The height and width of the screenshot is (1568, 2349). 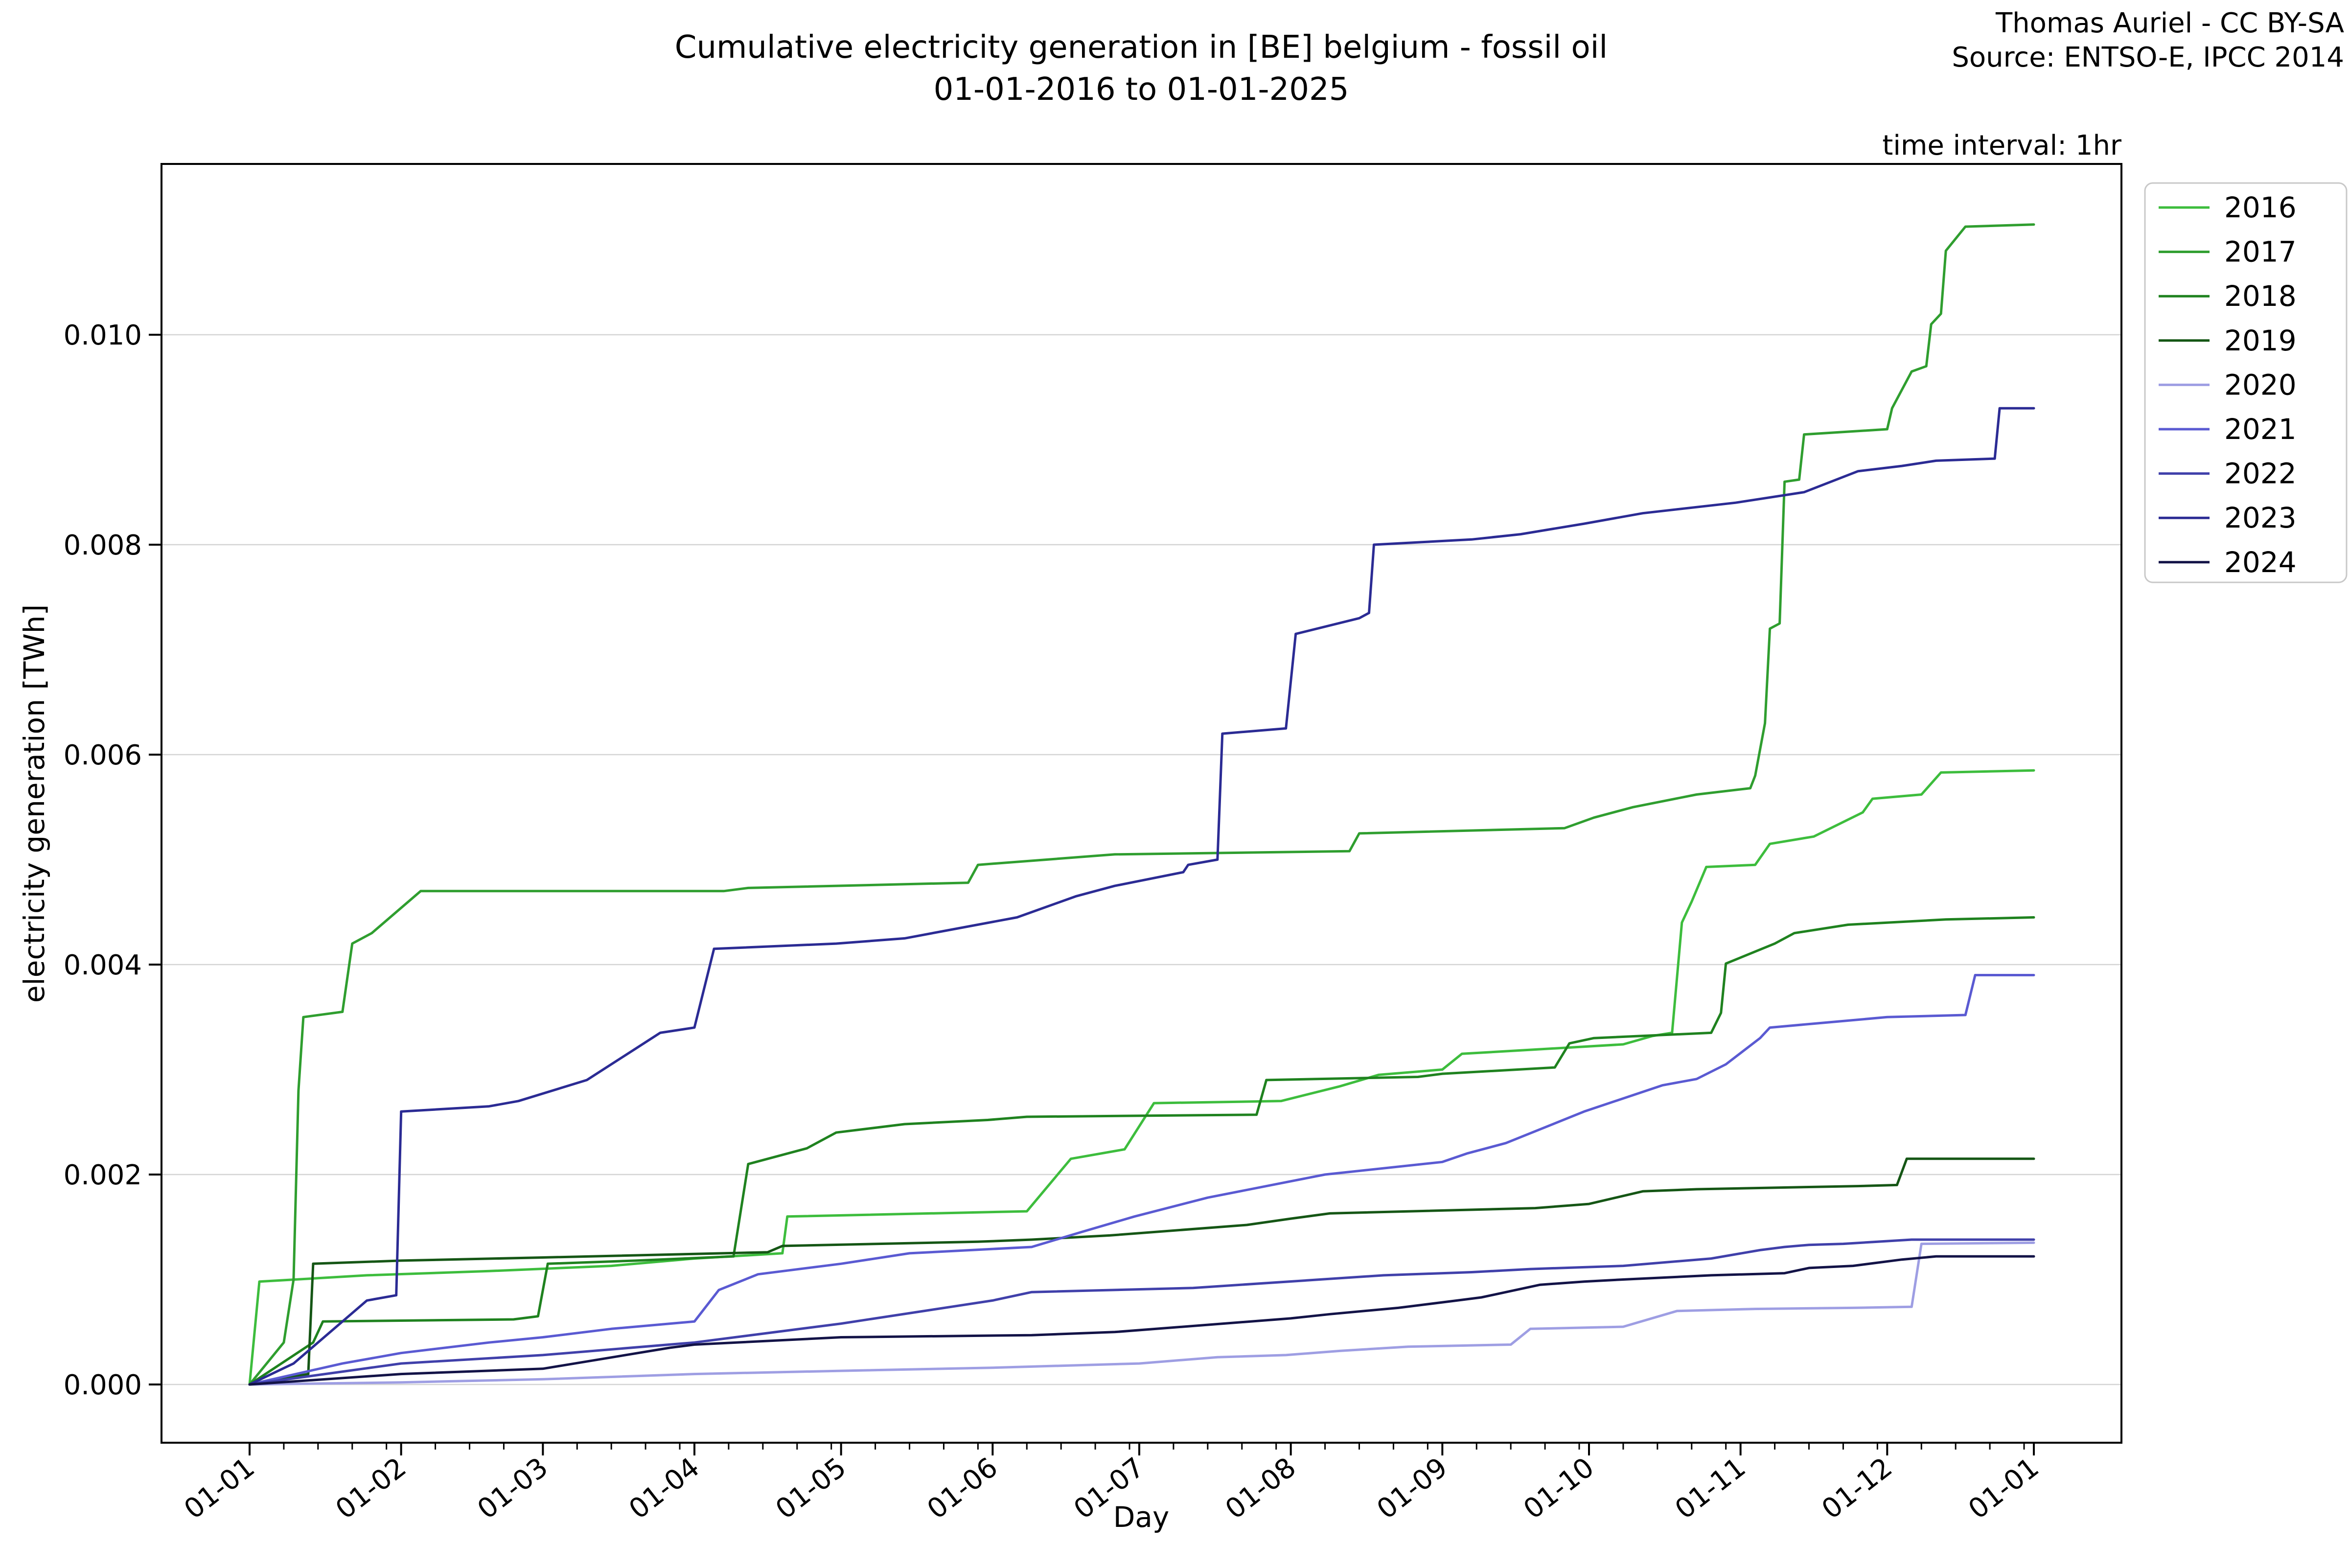 I want to click on y-tick-label: 0.006, so click(x=103, y=755).